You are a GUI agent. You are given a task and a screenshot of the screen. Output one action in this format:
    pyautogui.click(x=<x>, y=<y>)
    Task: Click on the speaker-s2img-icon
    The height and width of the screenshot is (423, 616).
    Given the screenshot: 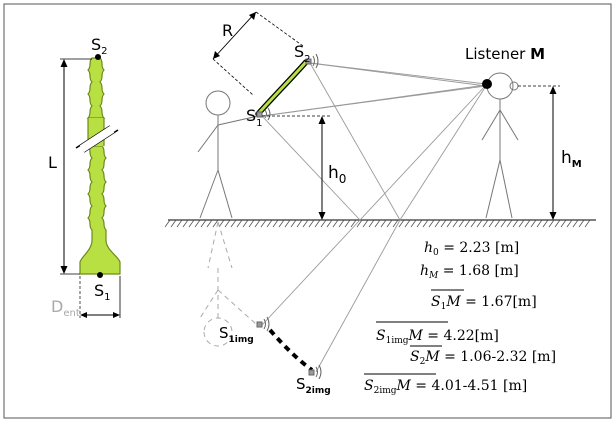 What is the action you would take?
    pyautogui.click(x=315, y=372)
    